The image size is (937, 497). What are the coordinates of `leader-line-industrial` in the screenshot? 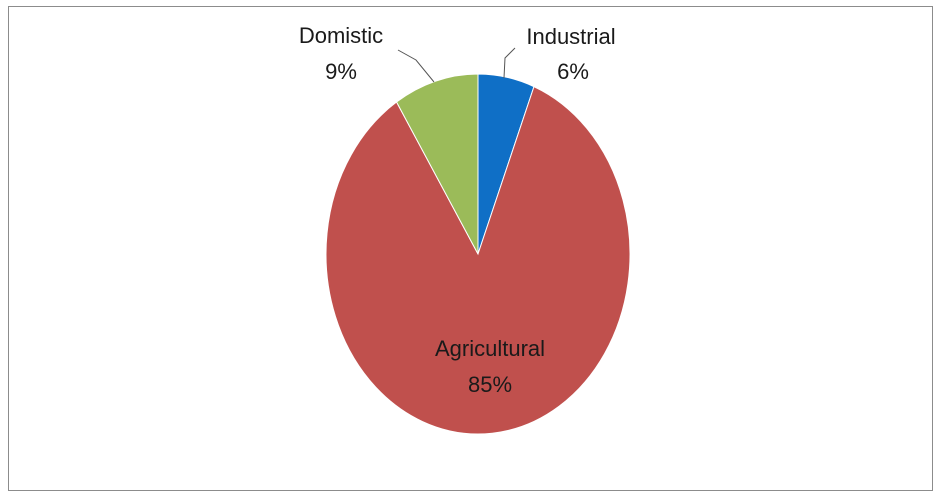 It's located at (509, 63).